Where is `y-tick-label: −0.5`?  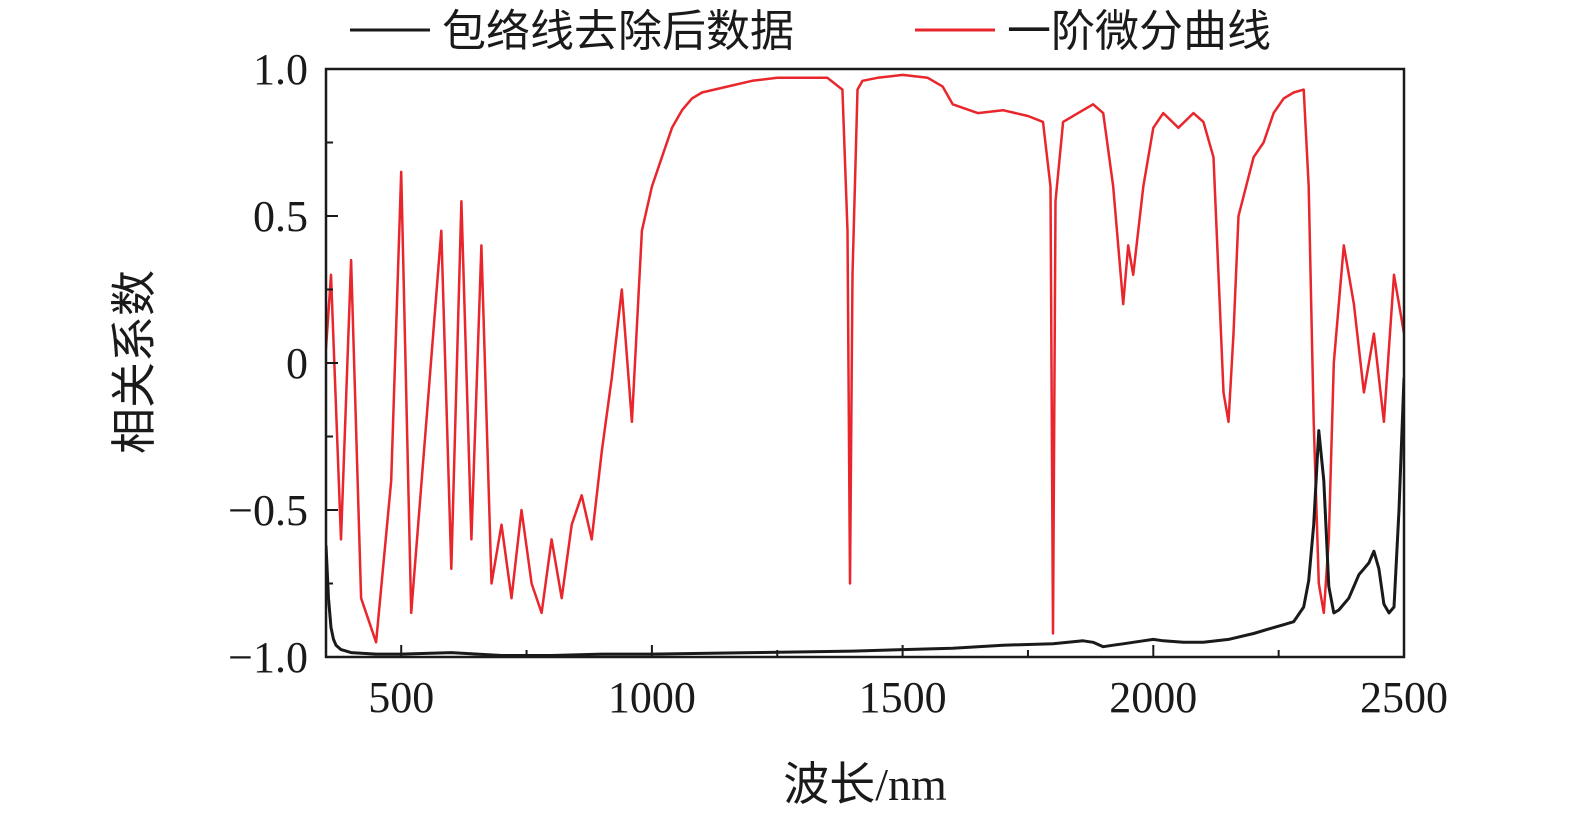
y-tick-label: −0.5 is located at coordinates (268, 510).